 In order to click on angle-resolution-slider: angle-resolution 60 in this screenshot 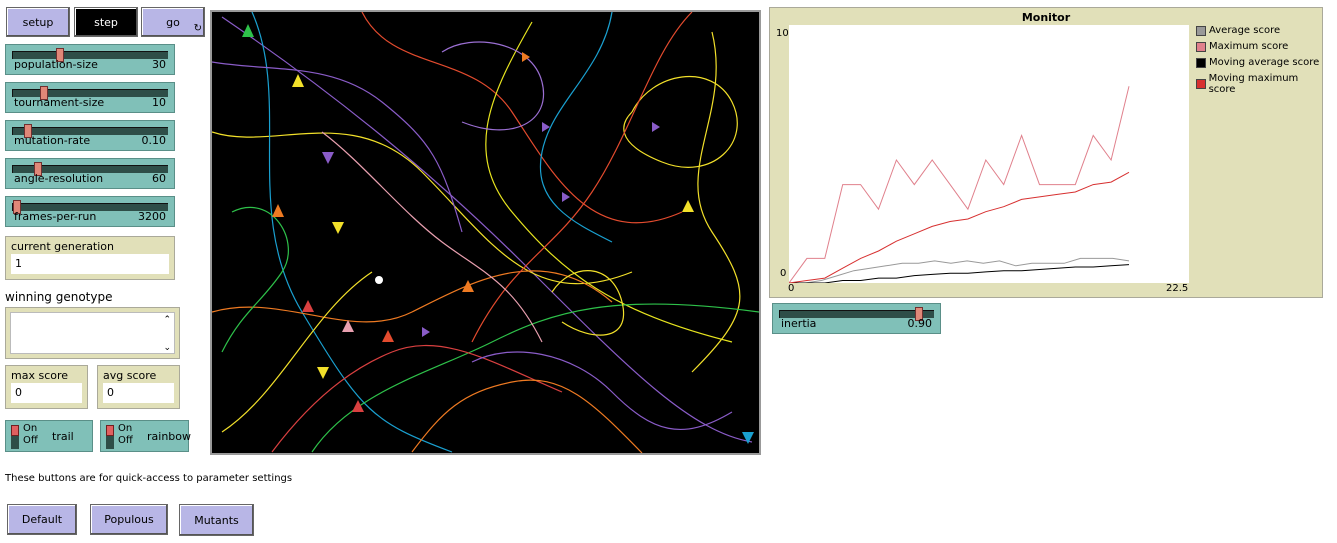, I will do `click(90, 173)`.